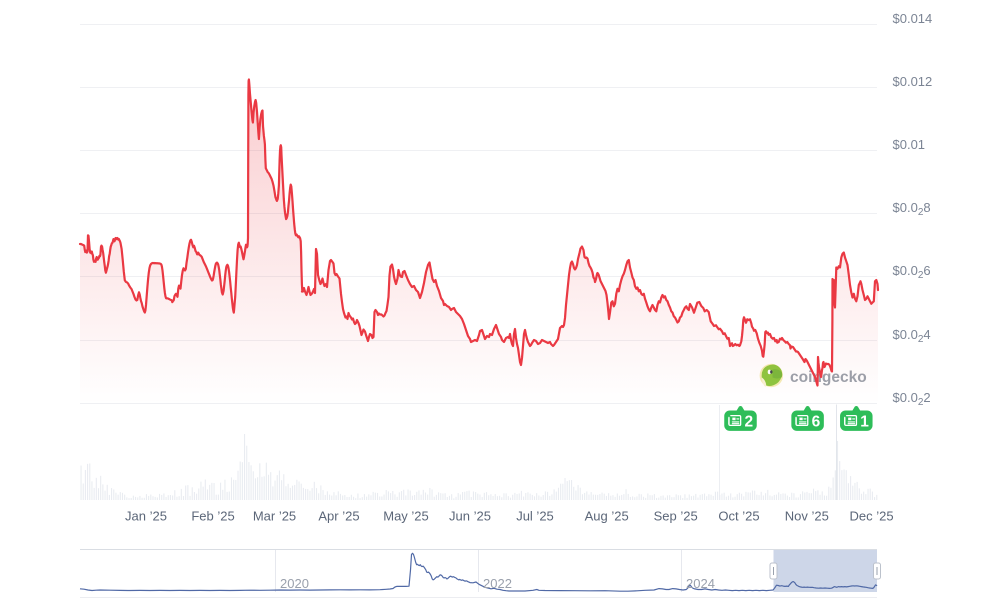 Image resolution: width=1000 pixels, height=605 pixels. I want to click on svg-text: 1, so click(864, 421).